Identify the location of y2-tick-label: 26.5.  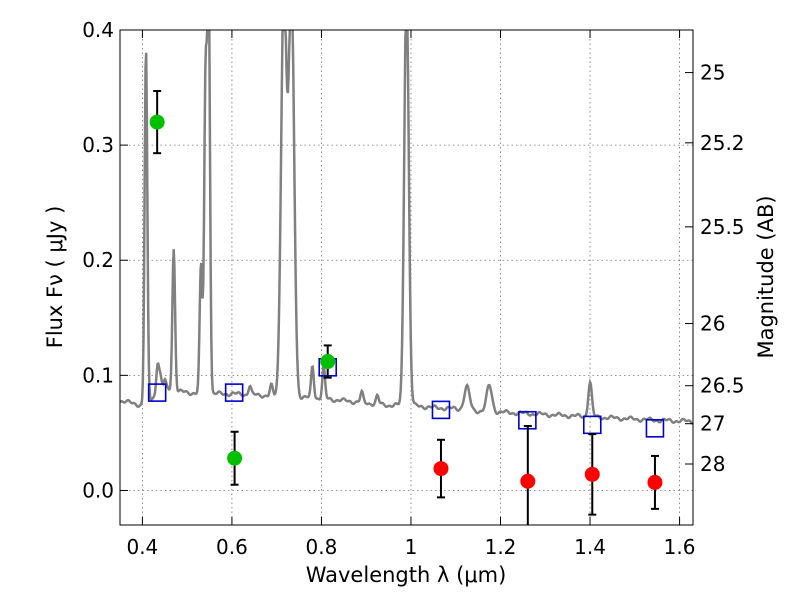
(722, 386).